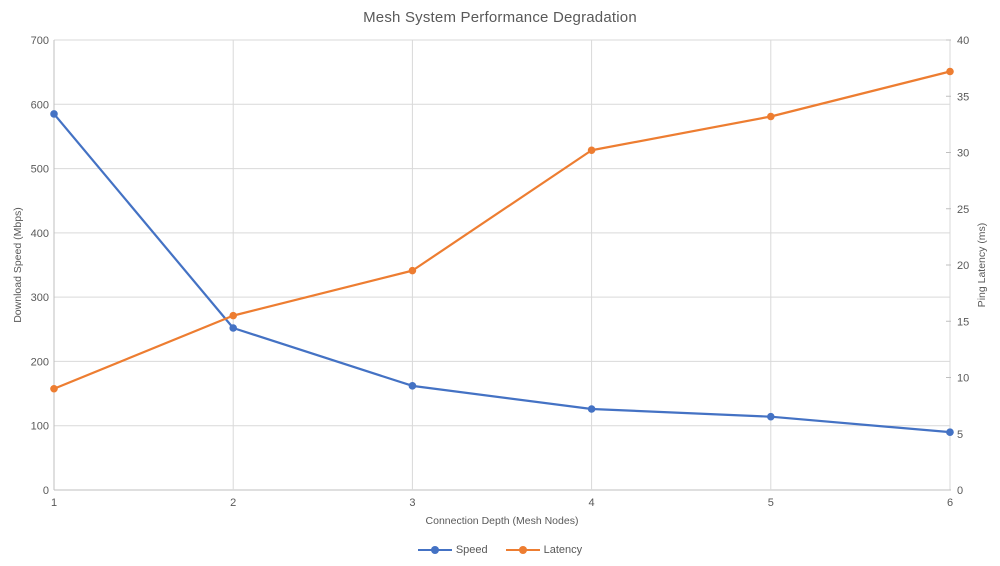 The height and width of the screenshot is (566, 1000). What do you see at coordinates (960, 435) in the screenshot?
I see `right-tick-label: 5` at bounding box center [960, 435].